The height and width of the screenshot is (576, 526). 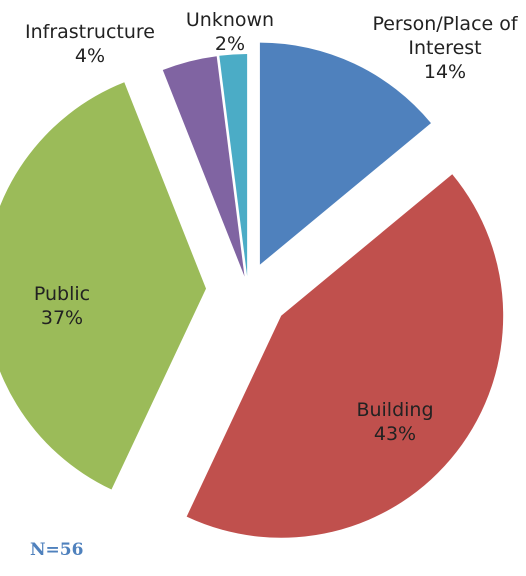 What do you see at coordinates (230, 20) in the screenshot?
I see `category-label: Unknown` at bounding box center [230, 20].